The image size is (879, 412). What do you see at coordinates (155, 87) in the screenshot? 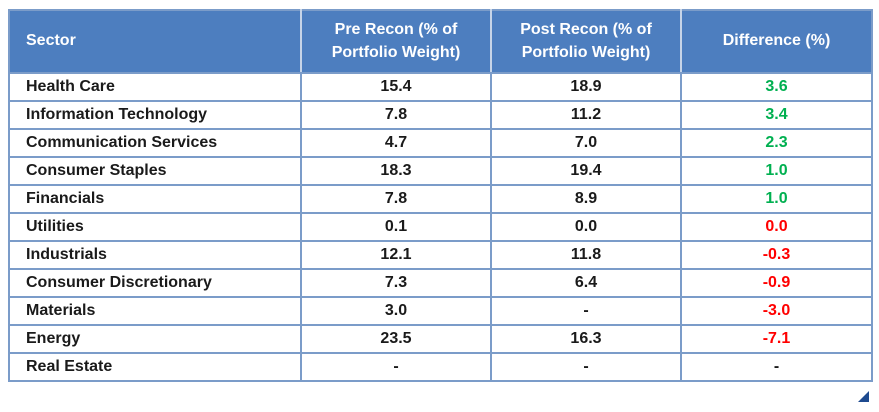
I see `sector-cell: Health Care` at bounding box center [155, 87].